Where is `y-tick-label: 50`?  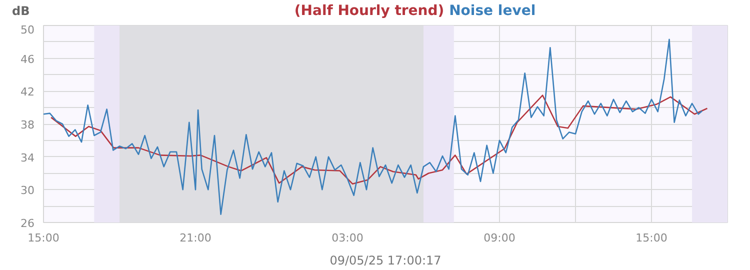 y-tick-label: 50 is located at coordinates (27, 30).